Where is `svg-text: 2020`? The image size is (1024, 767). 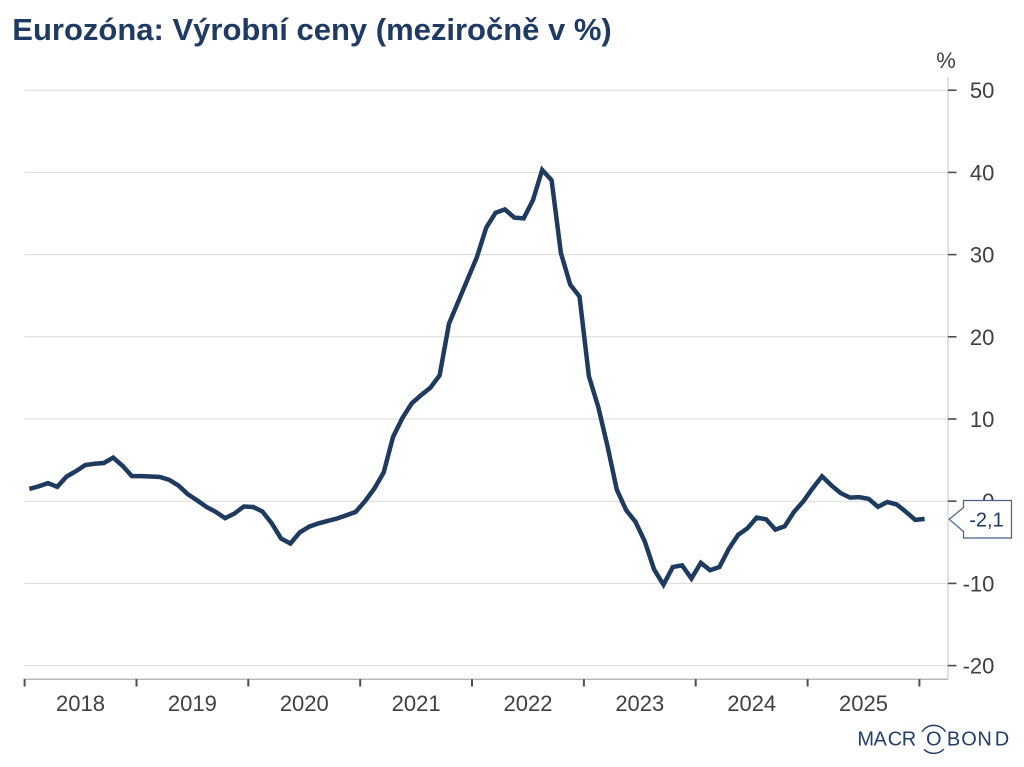 svg-text: 2020 is located at coordinates (304, 703).